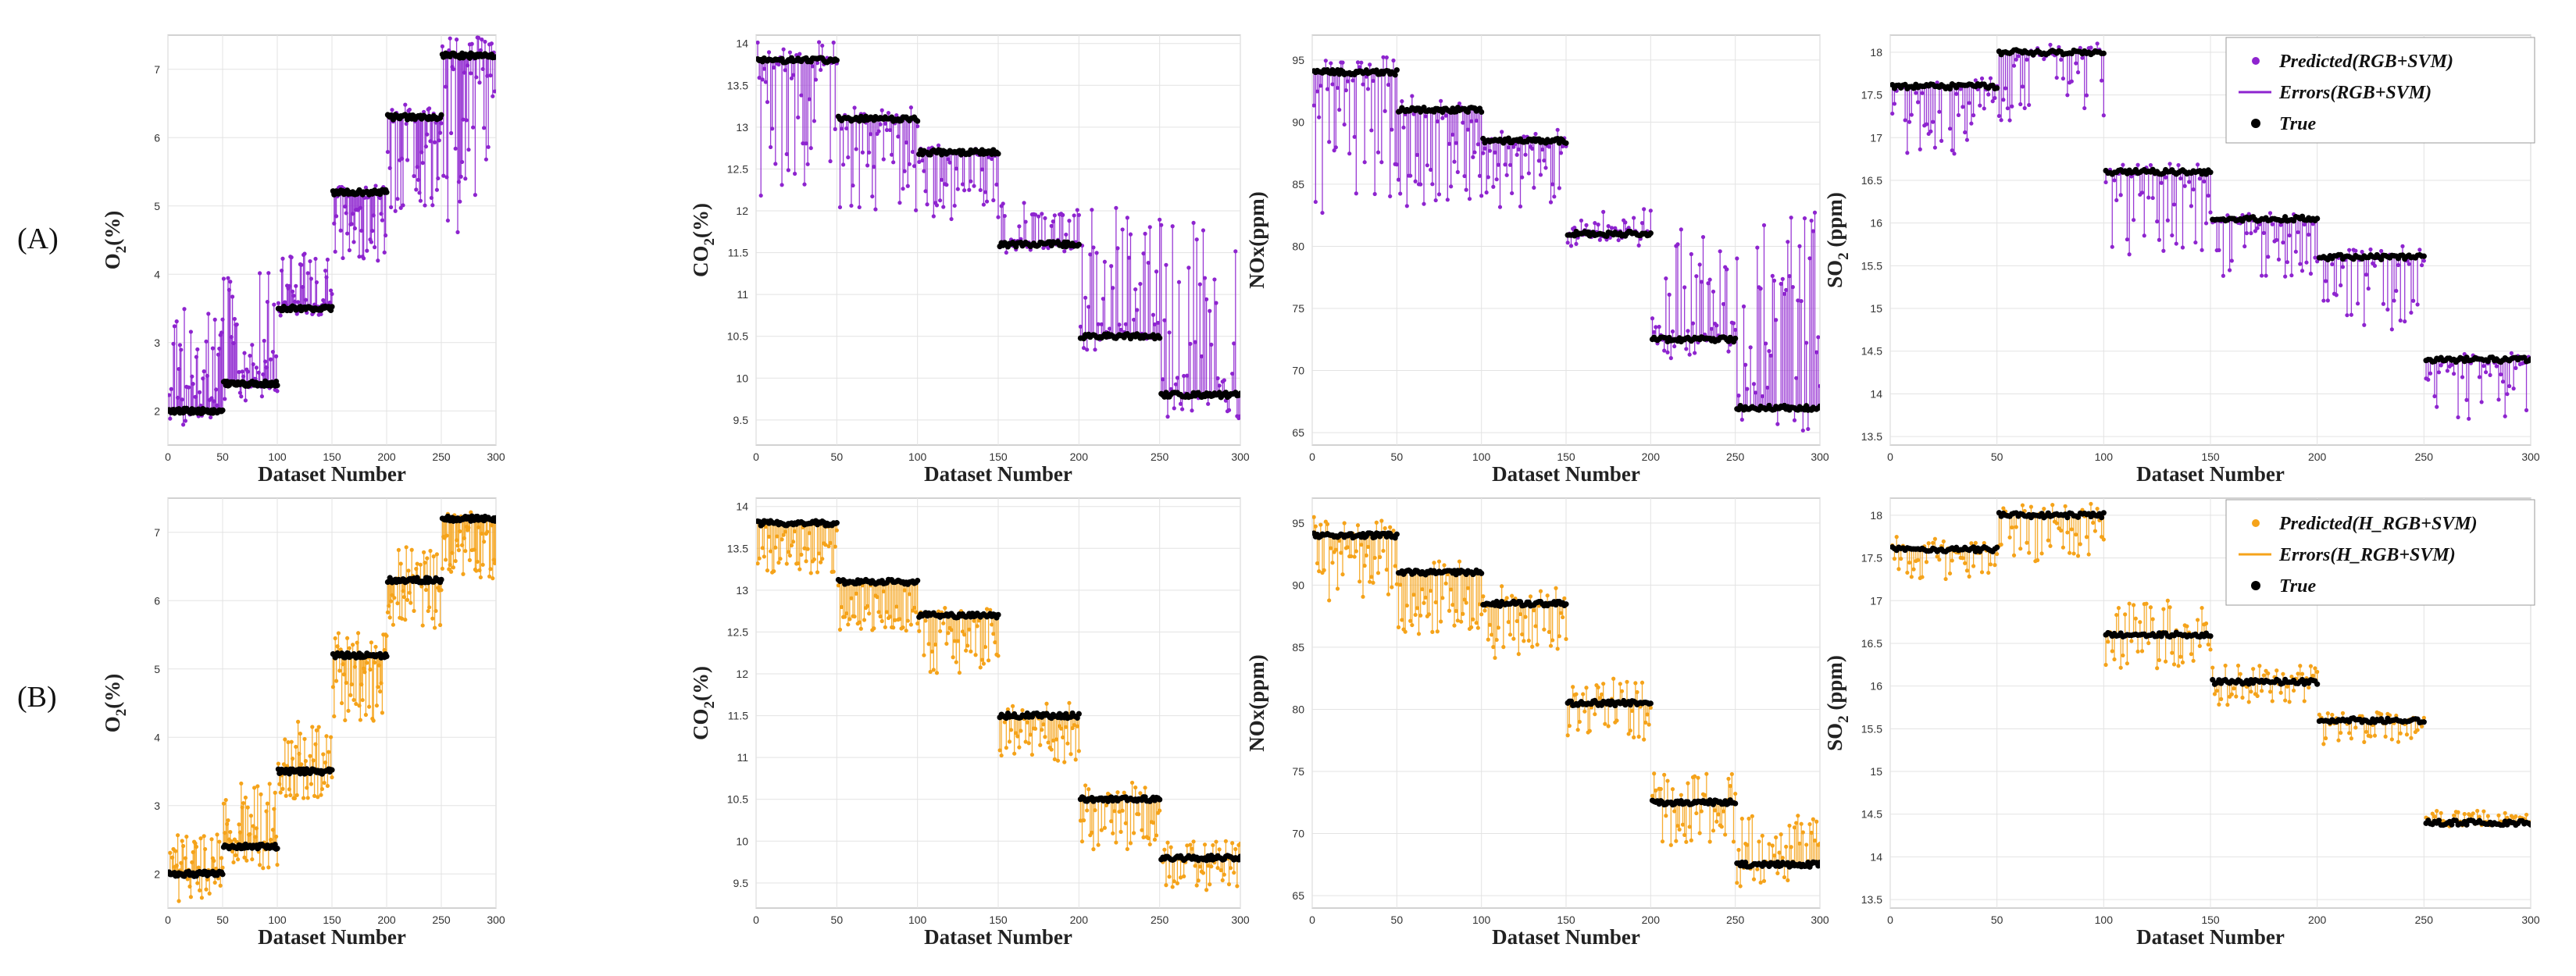  What do you see at coordinates (742, 841) in the screenshot?
I see `y-tick-label: 10` at bounding box center [742, 841].